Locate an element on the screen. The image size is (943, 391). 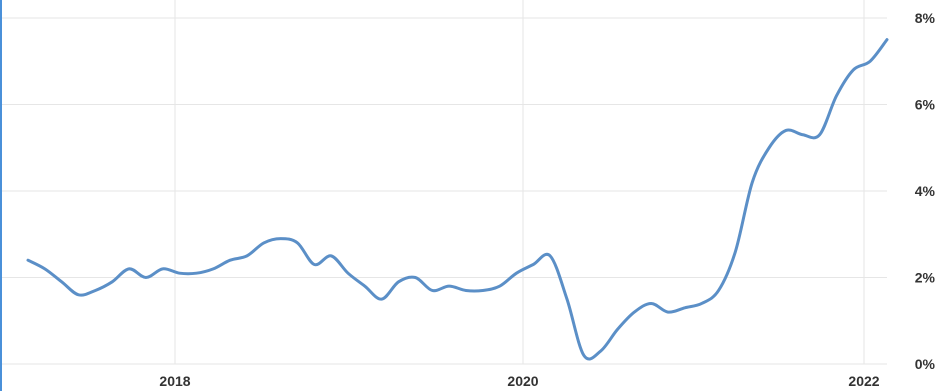
x-axis-ticks: 2018 2020 2022 is located at coordinates (519, 381).